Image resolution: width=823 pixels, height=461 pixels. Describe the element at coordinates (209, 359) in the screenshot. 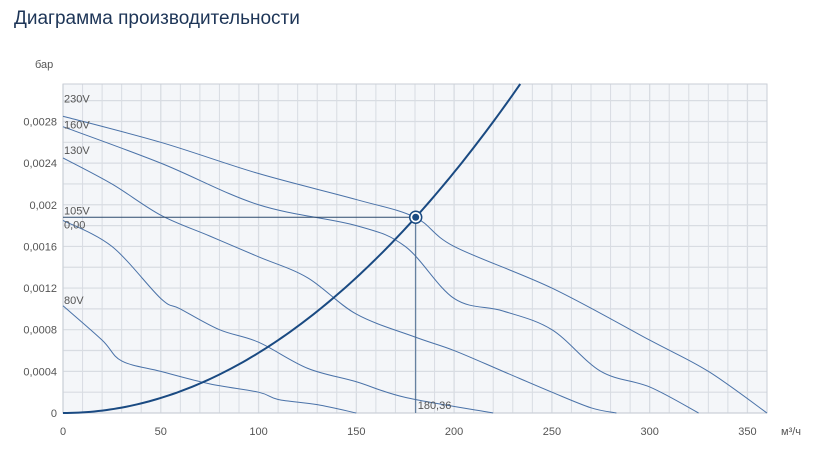

I see `fan-curve-80V` at that location.